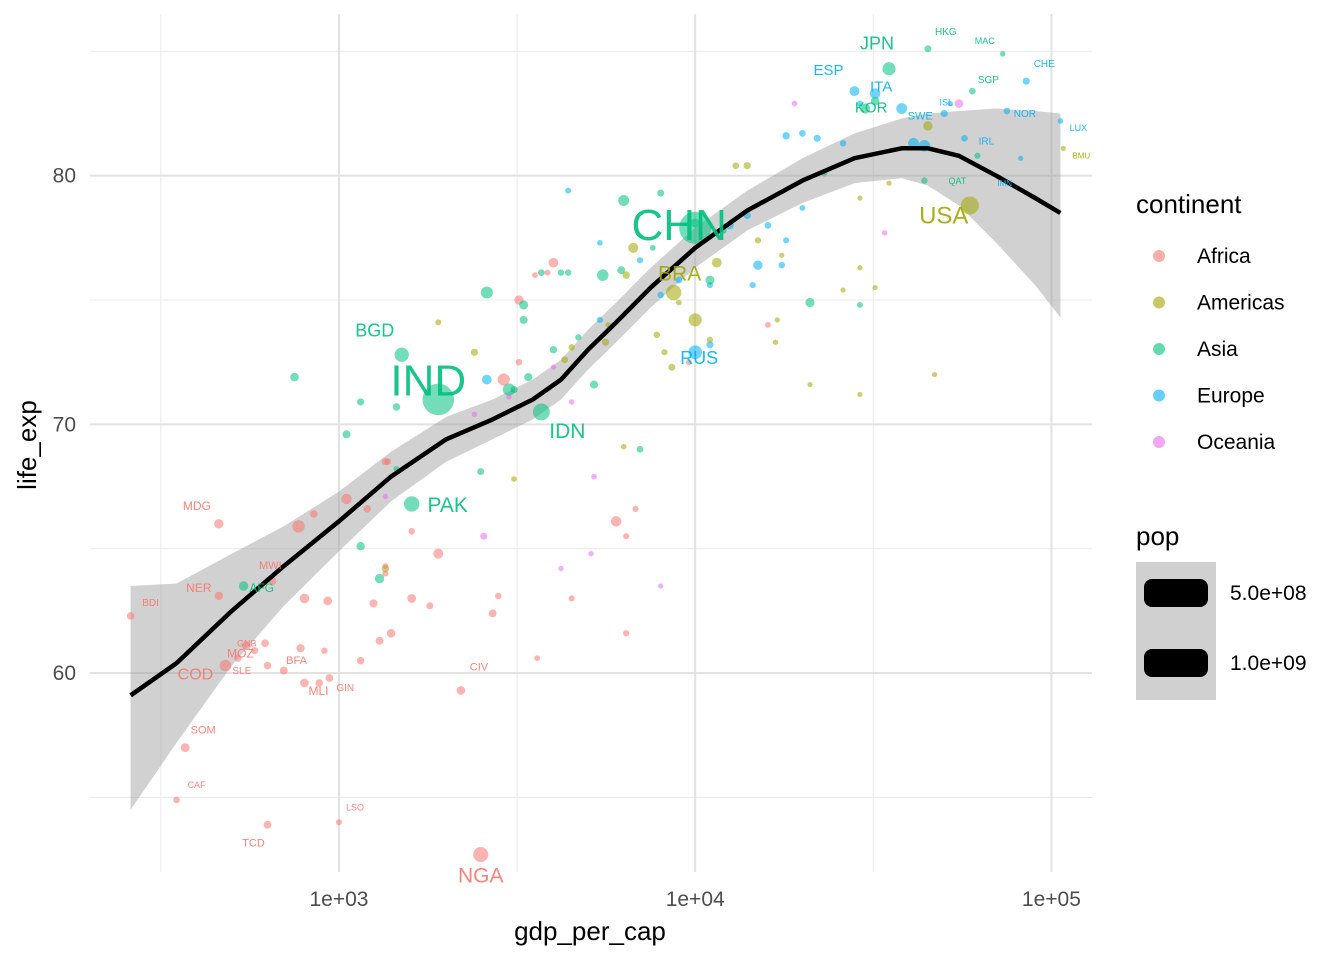  Describe the element at coordinates (865, 108) in the screenshot. I see `point-asia-kor` at that location.